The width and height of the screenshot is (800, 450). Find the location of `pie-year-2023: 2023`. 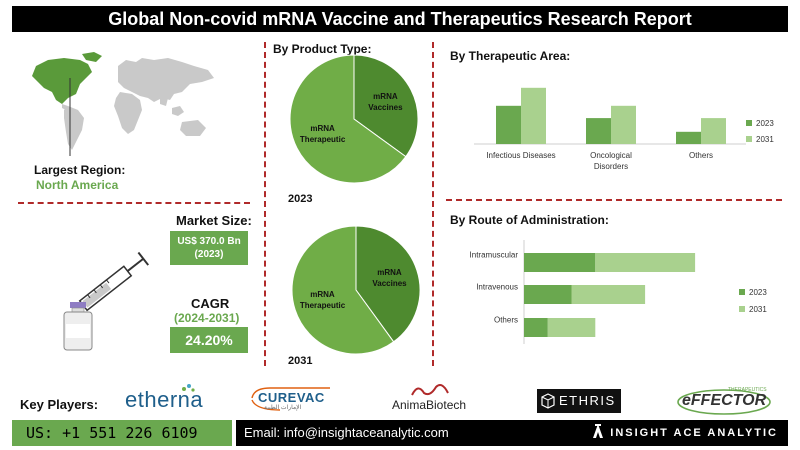

pie-year-2023: 2023 is located at coordinates (300, 199).